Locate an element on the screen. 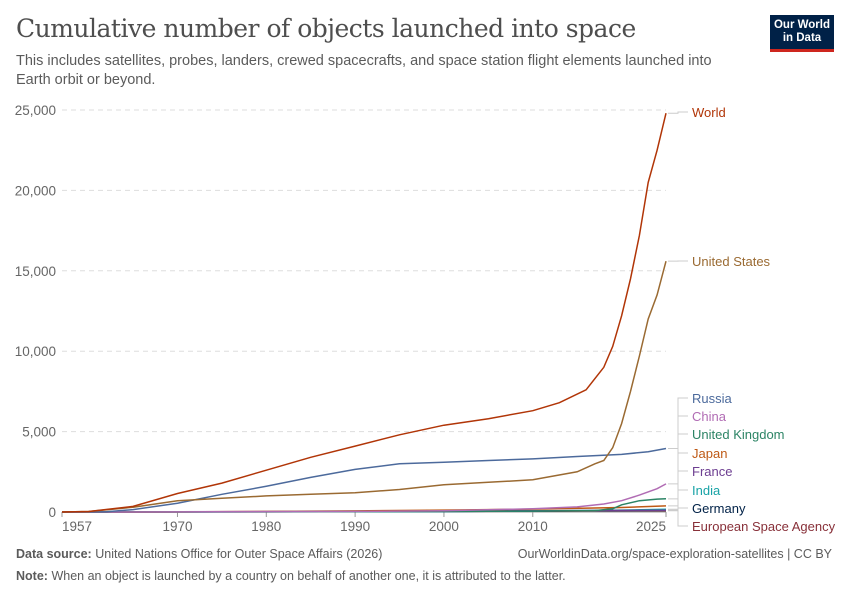 This screenshot has width=850, height=600. series-line-united-kingdom is located at coordinates (364, 505).